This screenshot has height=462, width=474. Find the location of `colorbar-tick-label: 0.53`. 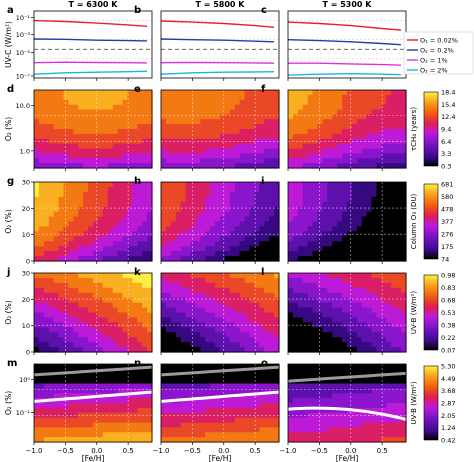

colorbar-tick-label: 0.53 is located at coordinates (448, 313).